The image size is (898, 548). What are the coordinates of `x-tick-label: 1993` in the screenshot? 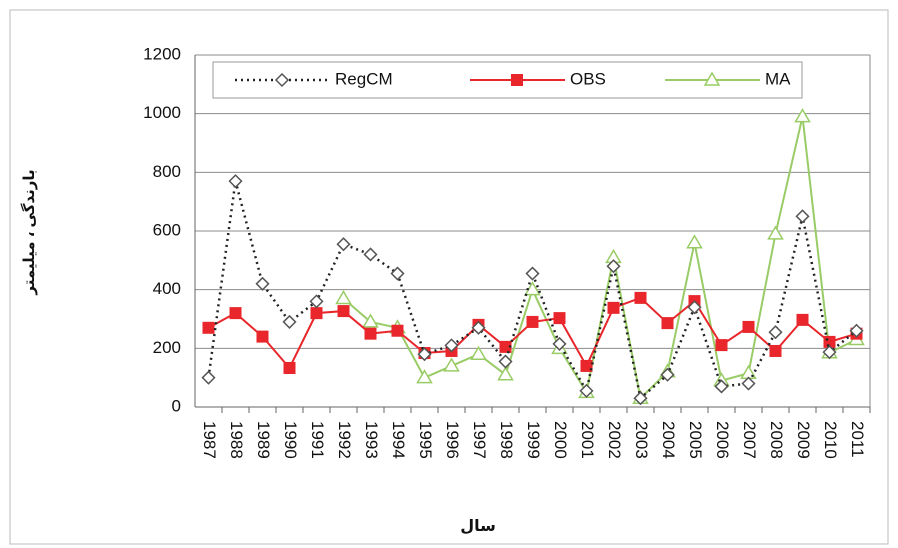 It's located at (371, 440).